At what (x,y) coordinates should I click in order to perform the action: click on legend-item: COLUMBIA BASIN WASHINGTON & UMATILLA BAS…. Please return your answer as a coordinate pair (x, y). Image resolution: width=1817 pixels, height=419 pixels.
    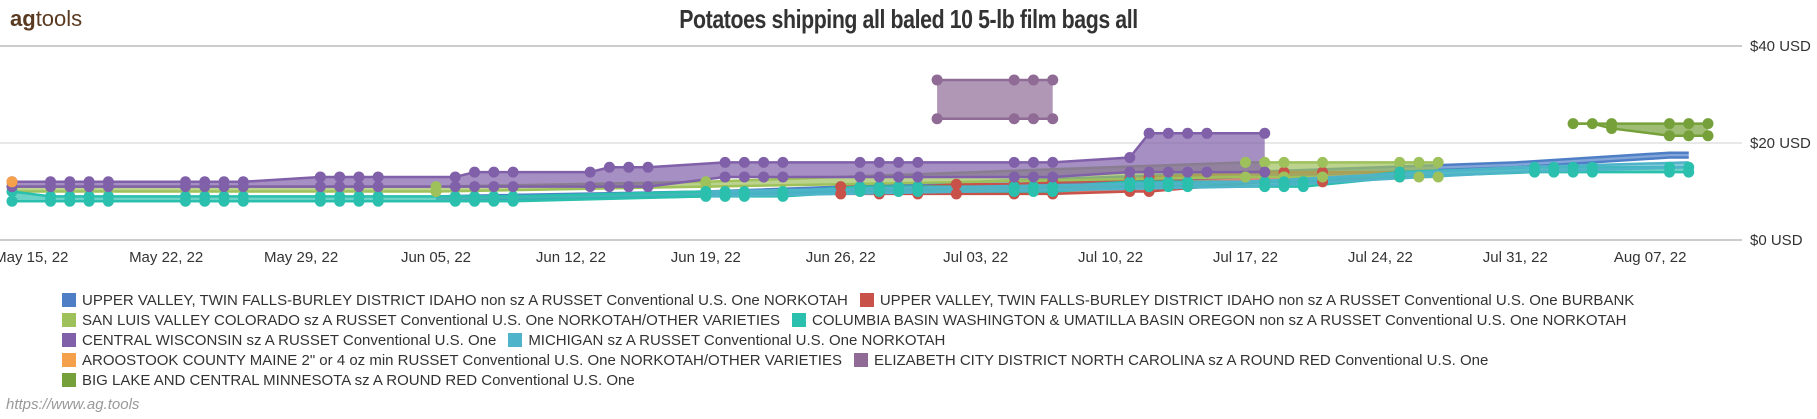
    Looking at the image, I should click on (1209, 320).